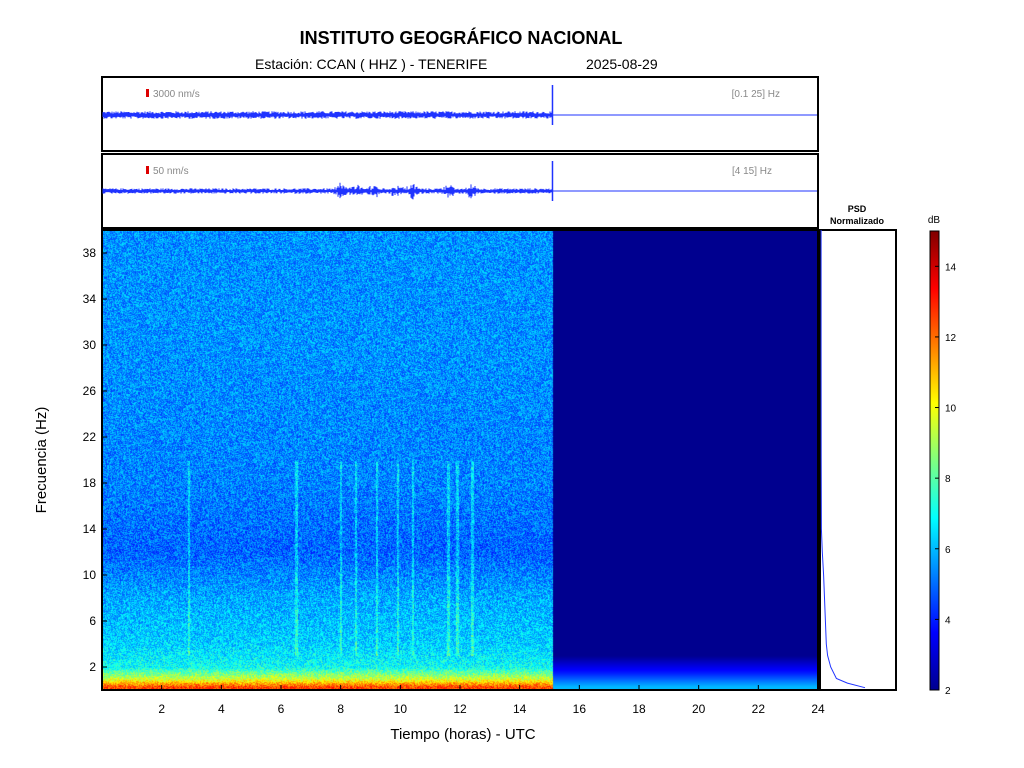  What do you see at coordinates (843, 459) in the screenshot?
I see `psd-curve` at bounding box center [843, 459].